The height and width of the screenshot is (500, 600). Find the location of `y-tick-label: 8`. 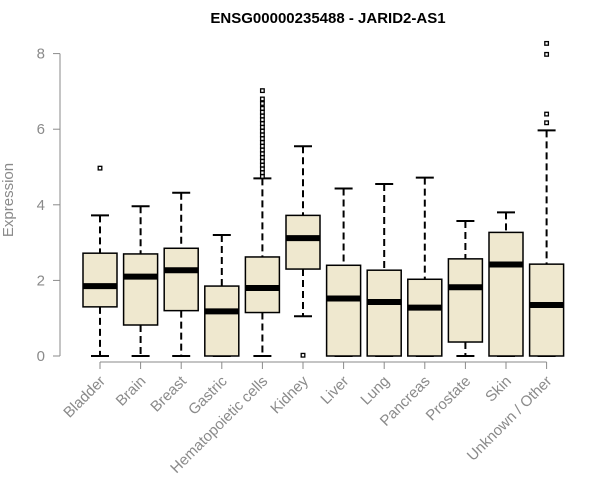

y-tick-label: 8 is located at coordinates (41, 54).